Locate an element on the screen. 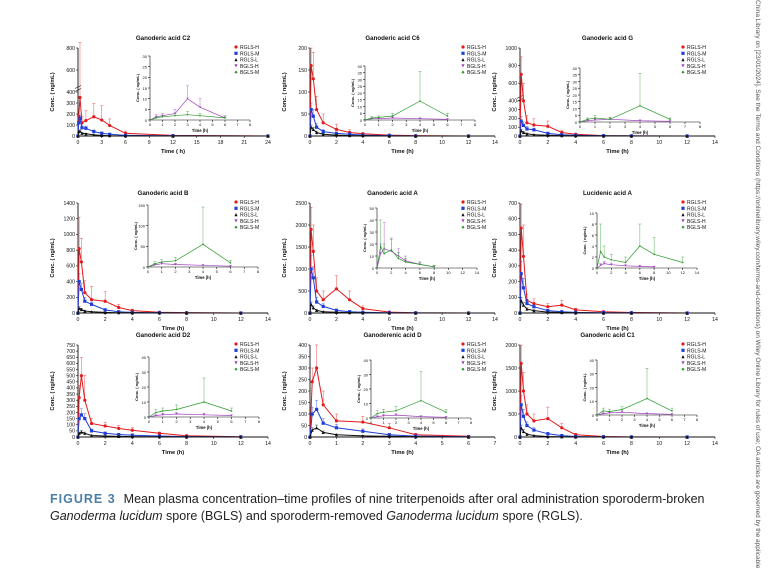 This screenshot has height=570, width=768. y-tick-label: 250 is located at coordinates (70, 407).